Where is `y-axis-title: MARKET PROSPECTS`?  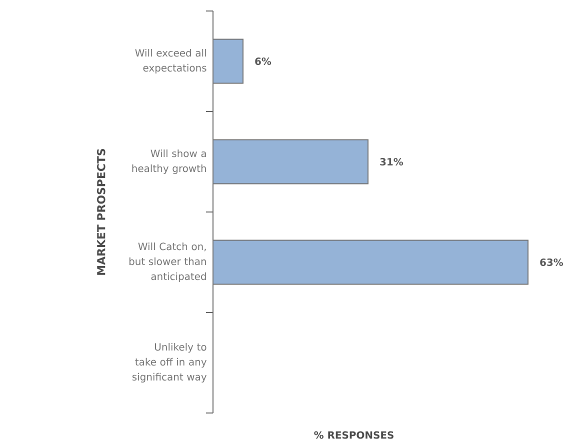
y-axis-title: MARKET PROSPECTS is located at coordinates (101, 211).